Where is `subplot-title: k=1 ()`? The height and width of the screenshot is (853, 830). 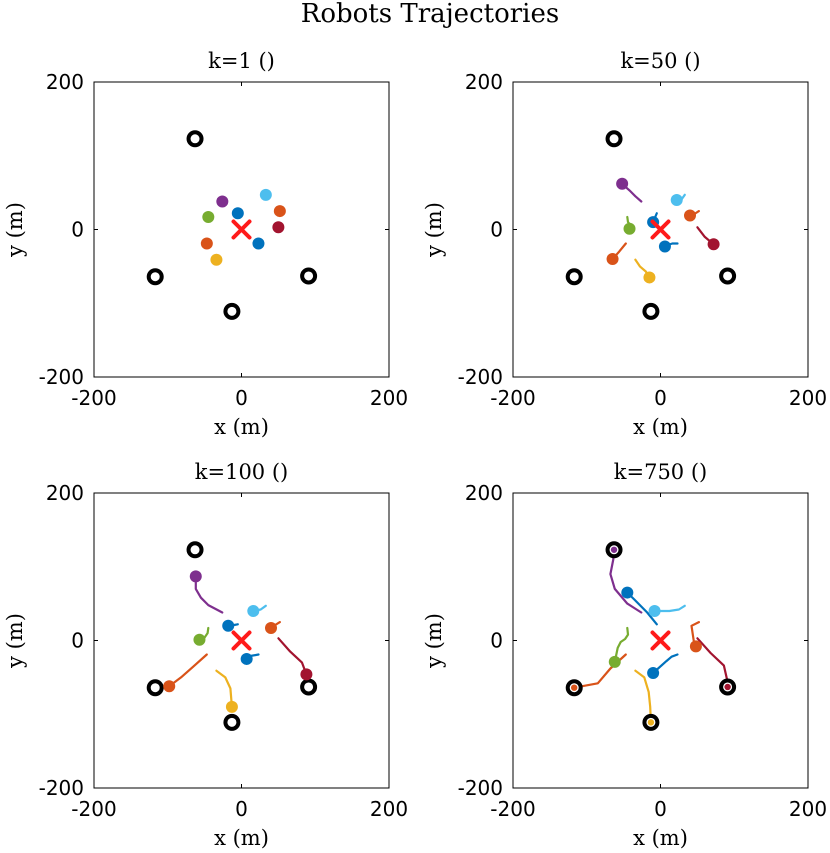
subplot-title: k=1 () is located at coordinates (241, 61).